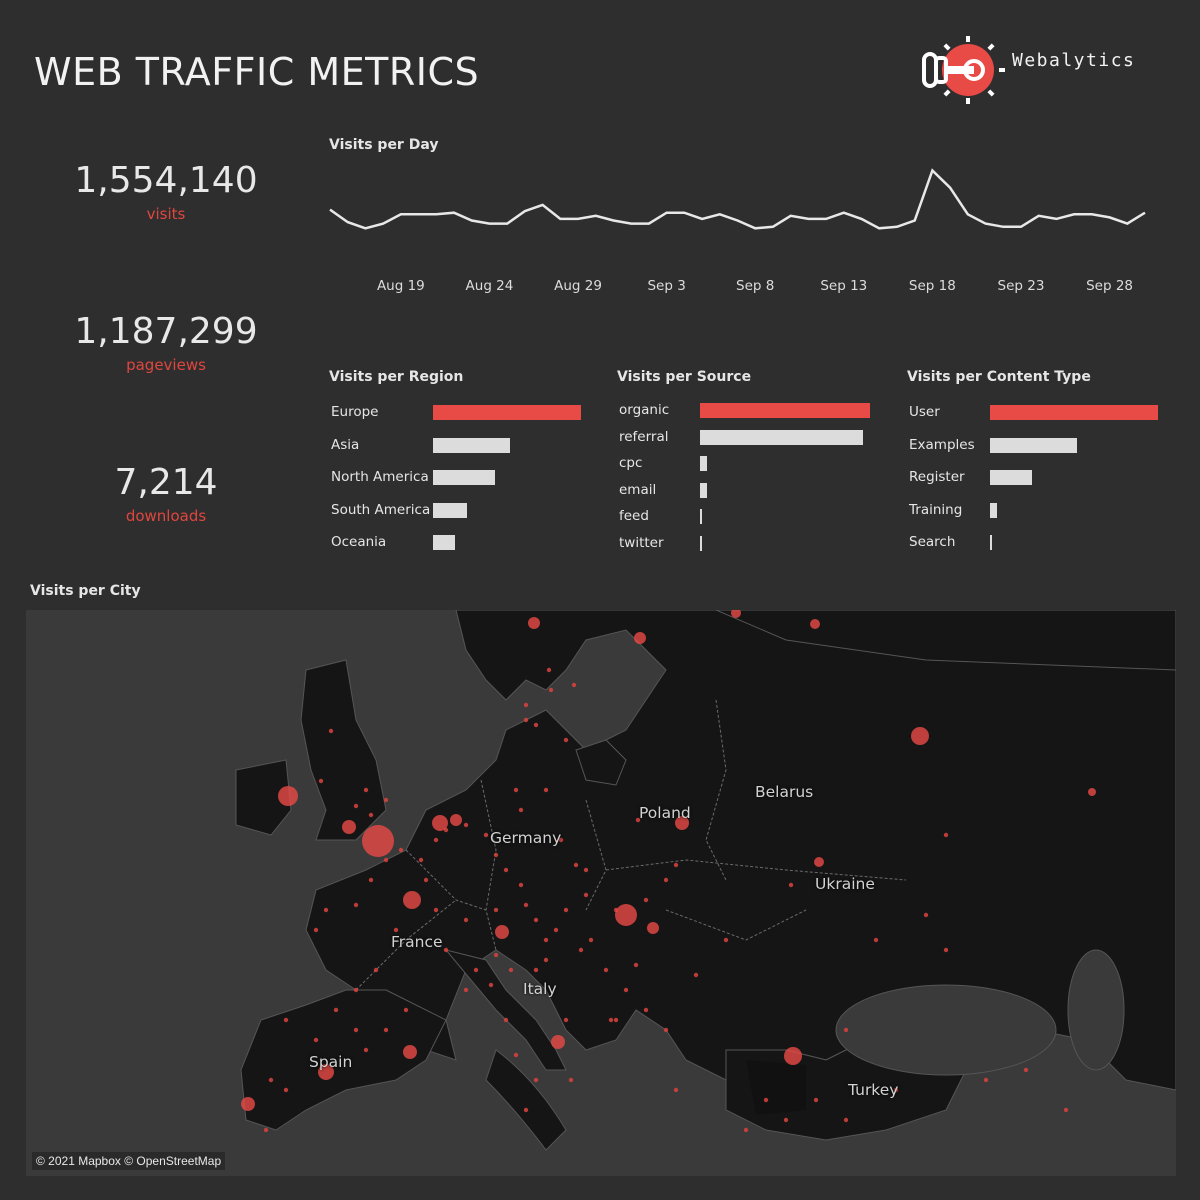  Describe the element at coordinates (743, 490) in the screenshot. I see `bar-row: email` at that location.